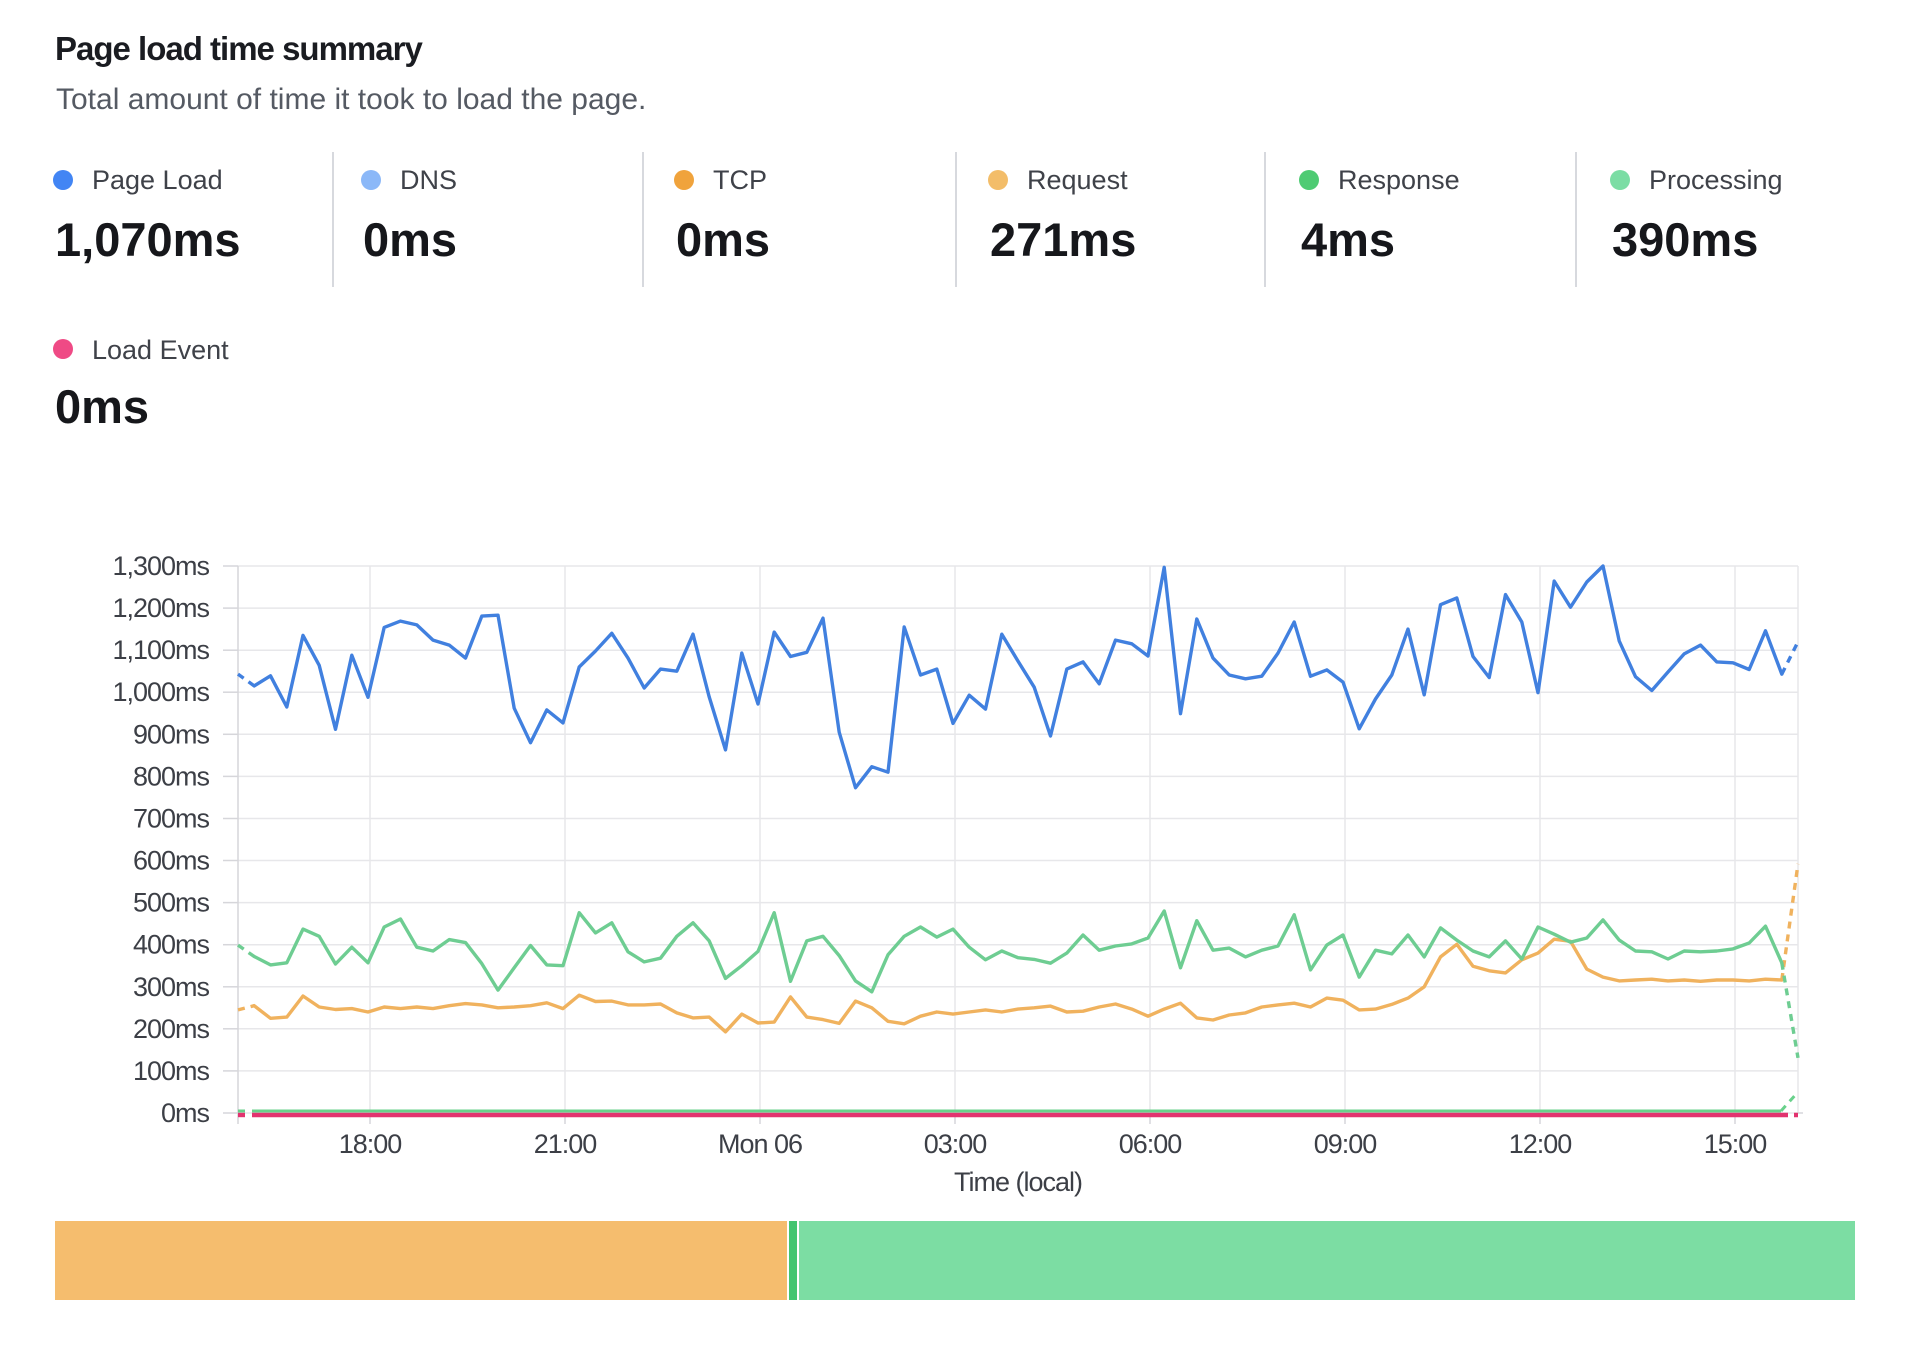  Describe the element at coordinates (1540, 1144) in the screenshot. I see `svg-text: 12:00` at that location.